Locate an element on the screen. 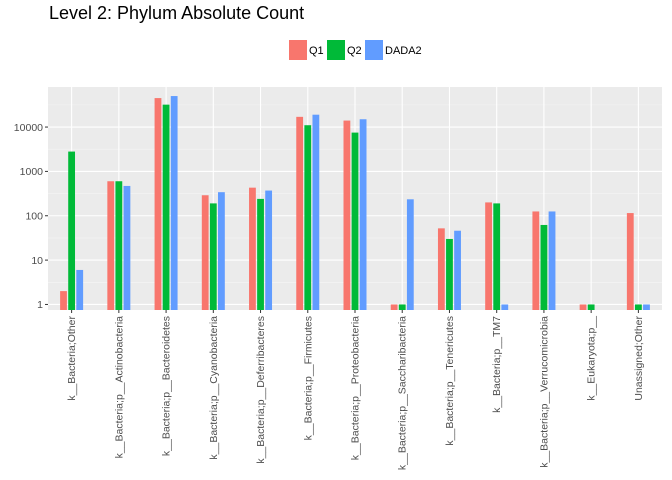 The image size is (672, 480). bar-dada2-k-bacteria-p-firmicutes is located at coordinates (316, 212).